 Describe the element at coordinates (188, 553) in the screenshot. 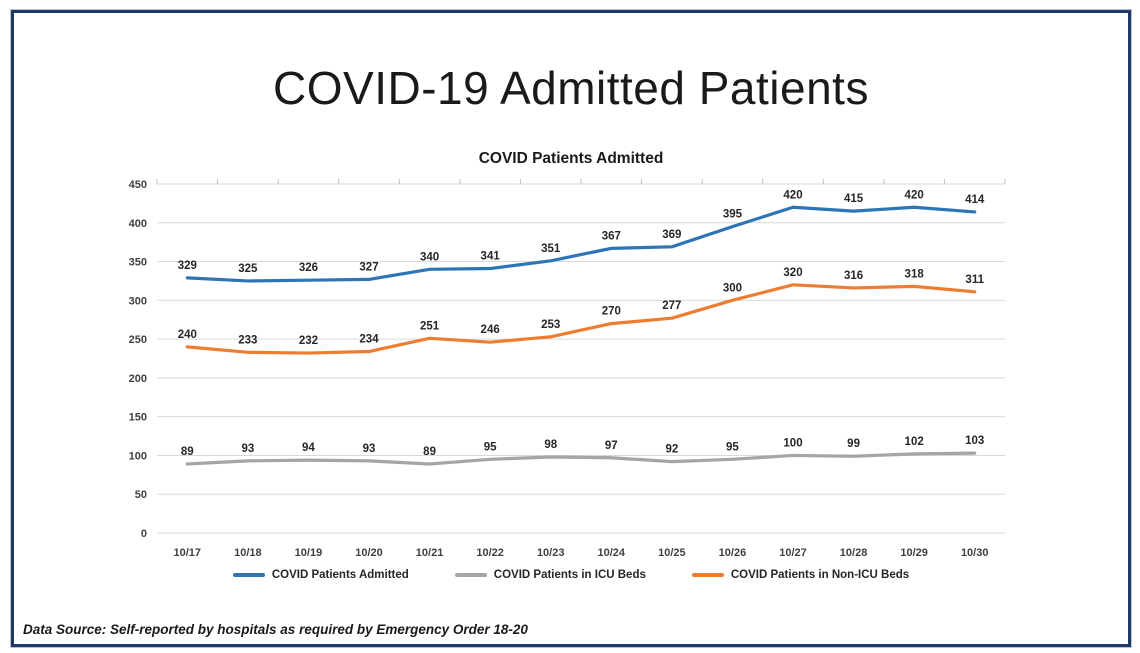

I see `x-axis-label: 10/17` at that location.